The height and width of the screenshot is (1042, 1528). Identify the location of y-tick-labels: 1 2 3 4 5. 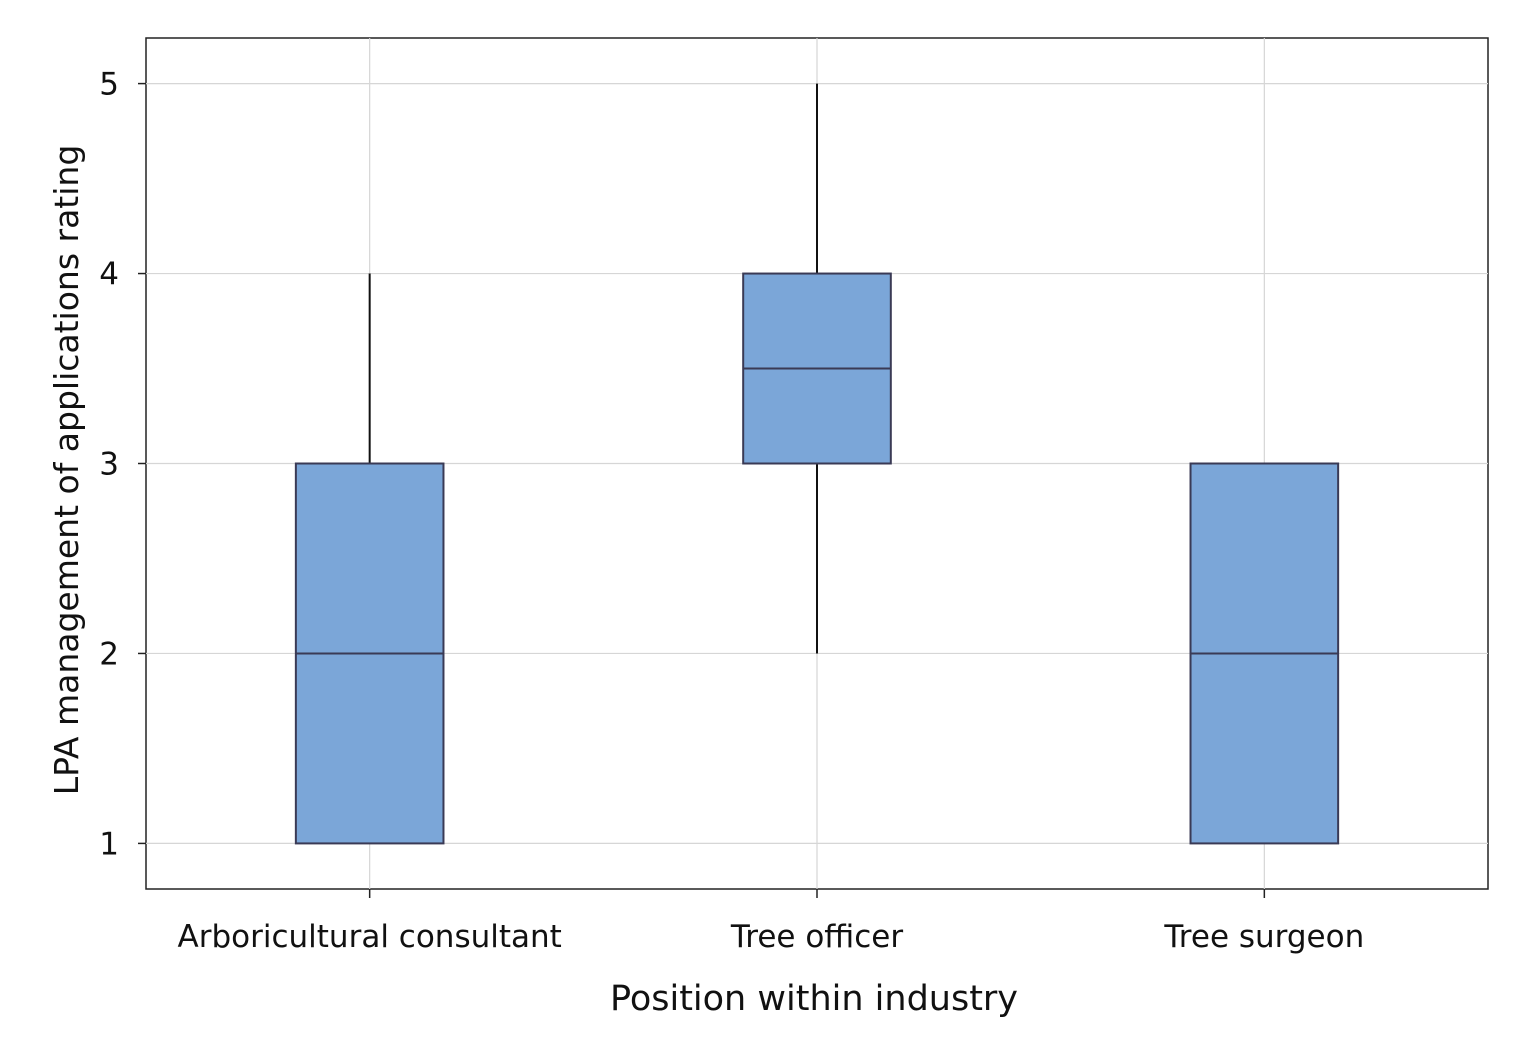
(109, 465).